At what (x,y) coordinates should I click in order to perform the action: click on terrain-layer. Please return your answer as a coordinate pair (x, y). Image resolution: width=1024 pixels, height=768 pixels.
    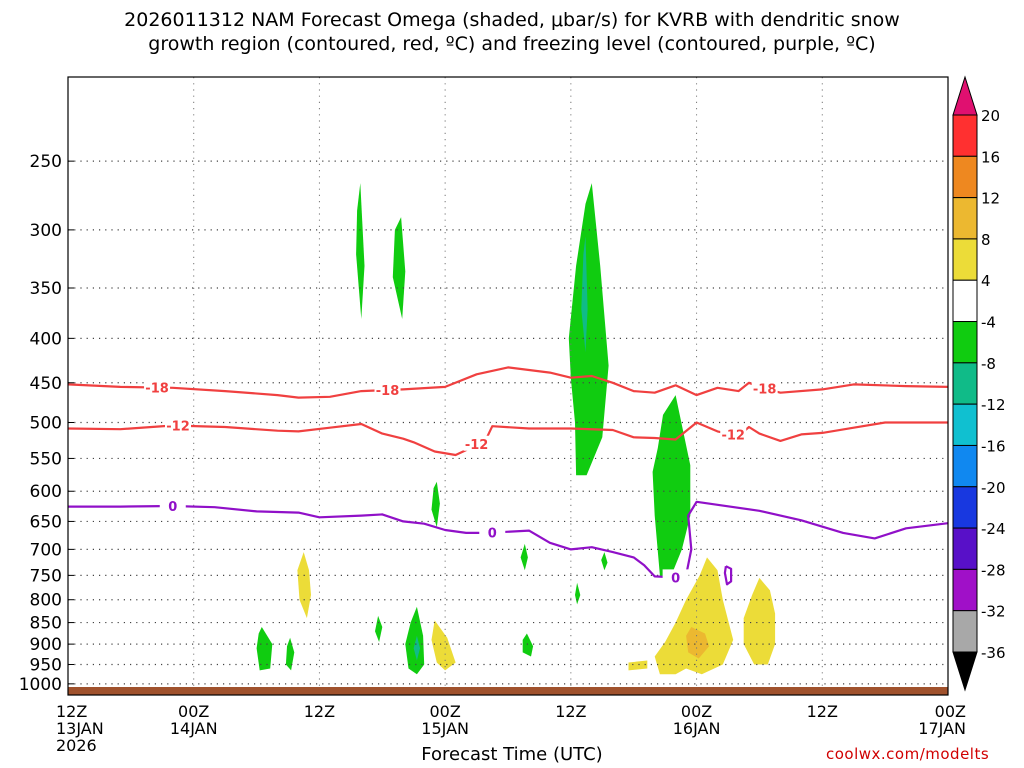
    Looking at the image, I should click on (508, 691).